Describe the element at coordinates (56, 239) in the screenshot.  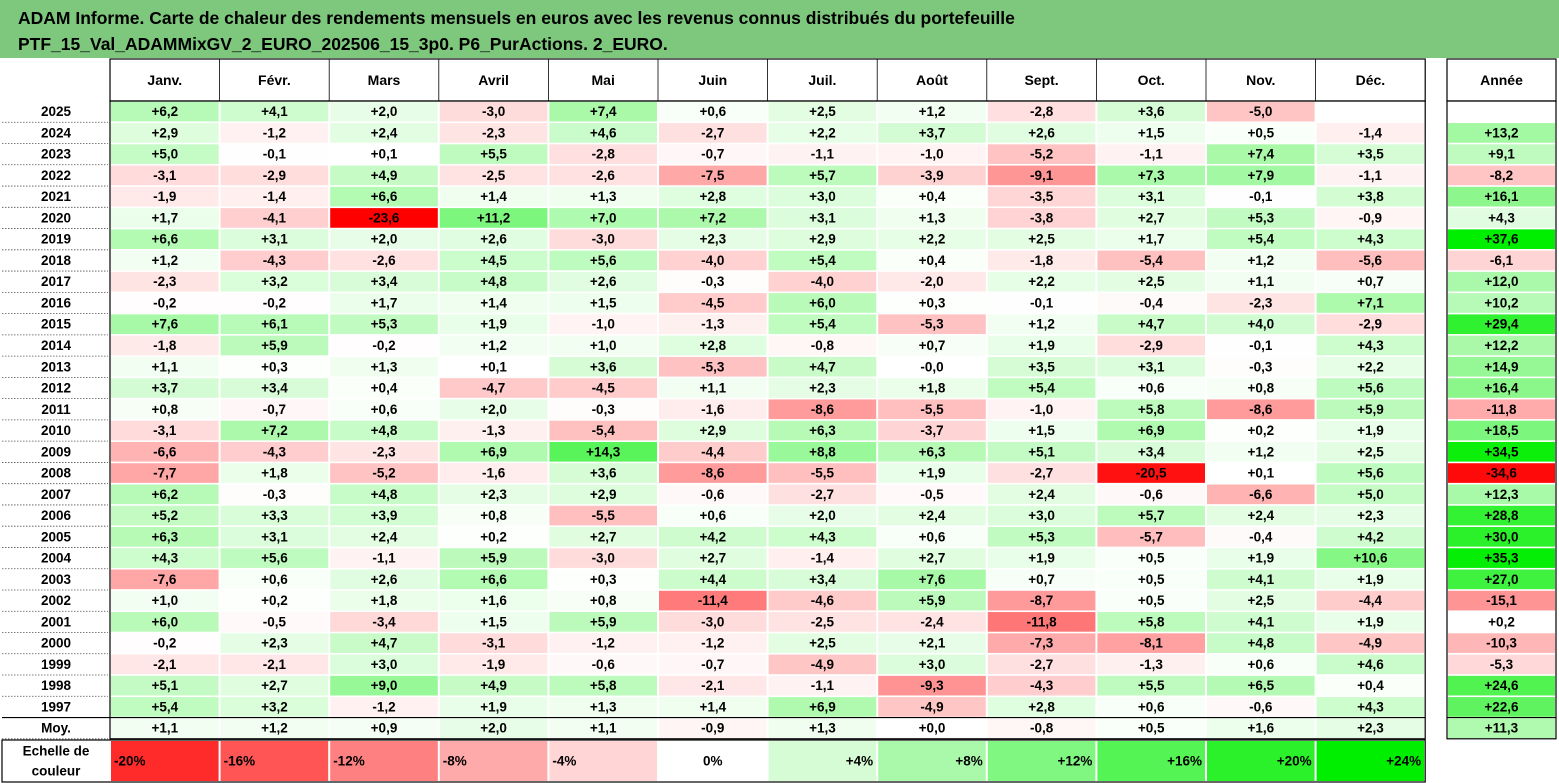
I see `year-label-2019: 2019` at that location.